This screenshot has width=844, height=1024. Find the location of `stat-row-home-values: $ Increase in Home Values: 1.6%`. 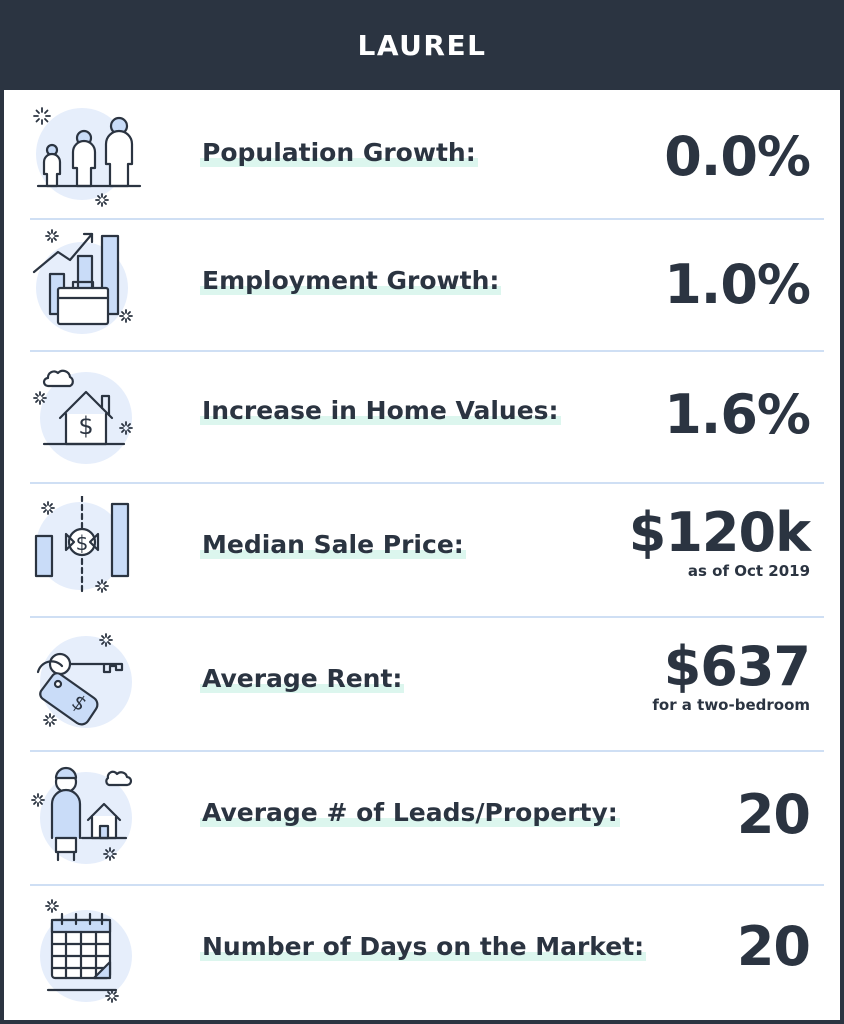

stat-row-home-values: $ Increase in Home Values: 1.6% is located at coordinates (427, 418).